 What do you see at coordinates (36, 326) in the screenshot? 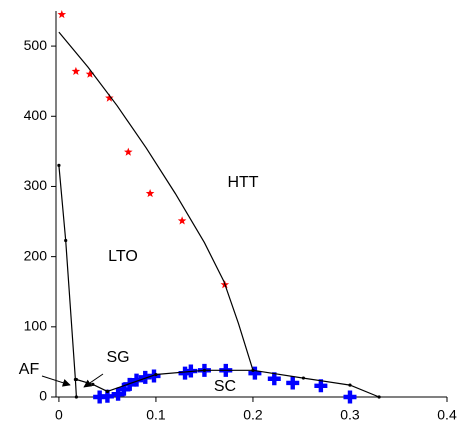
I see `y-tick-label: 100` at bounding box center [36, 326].